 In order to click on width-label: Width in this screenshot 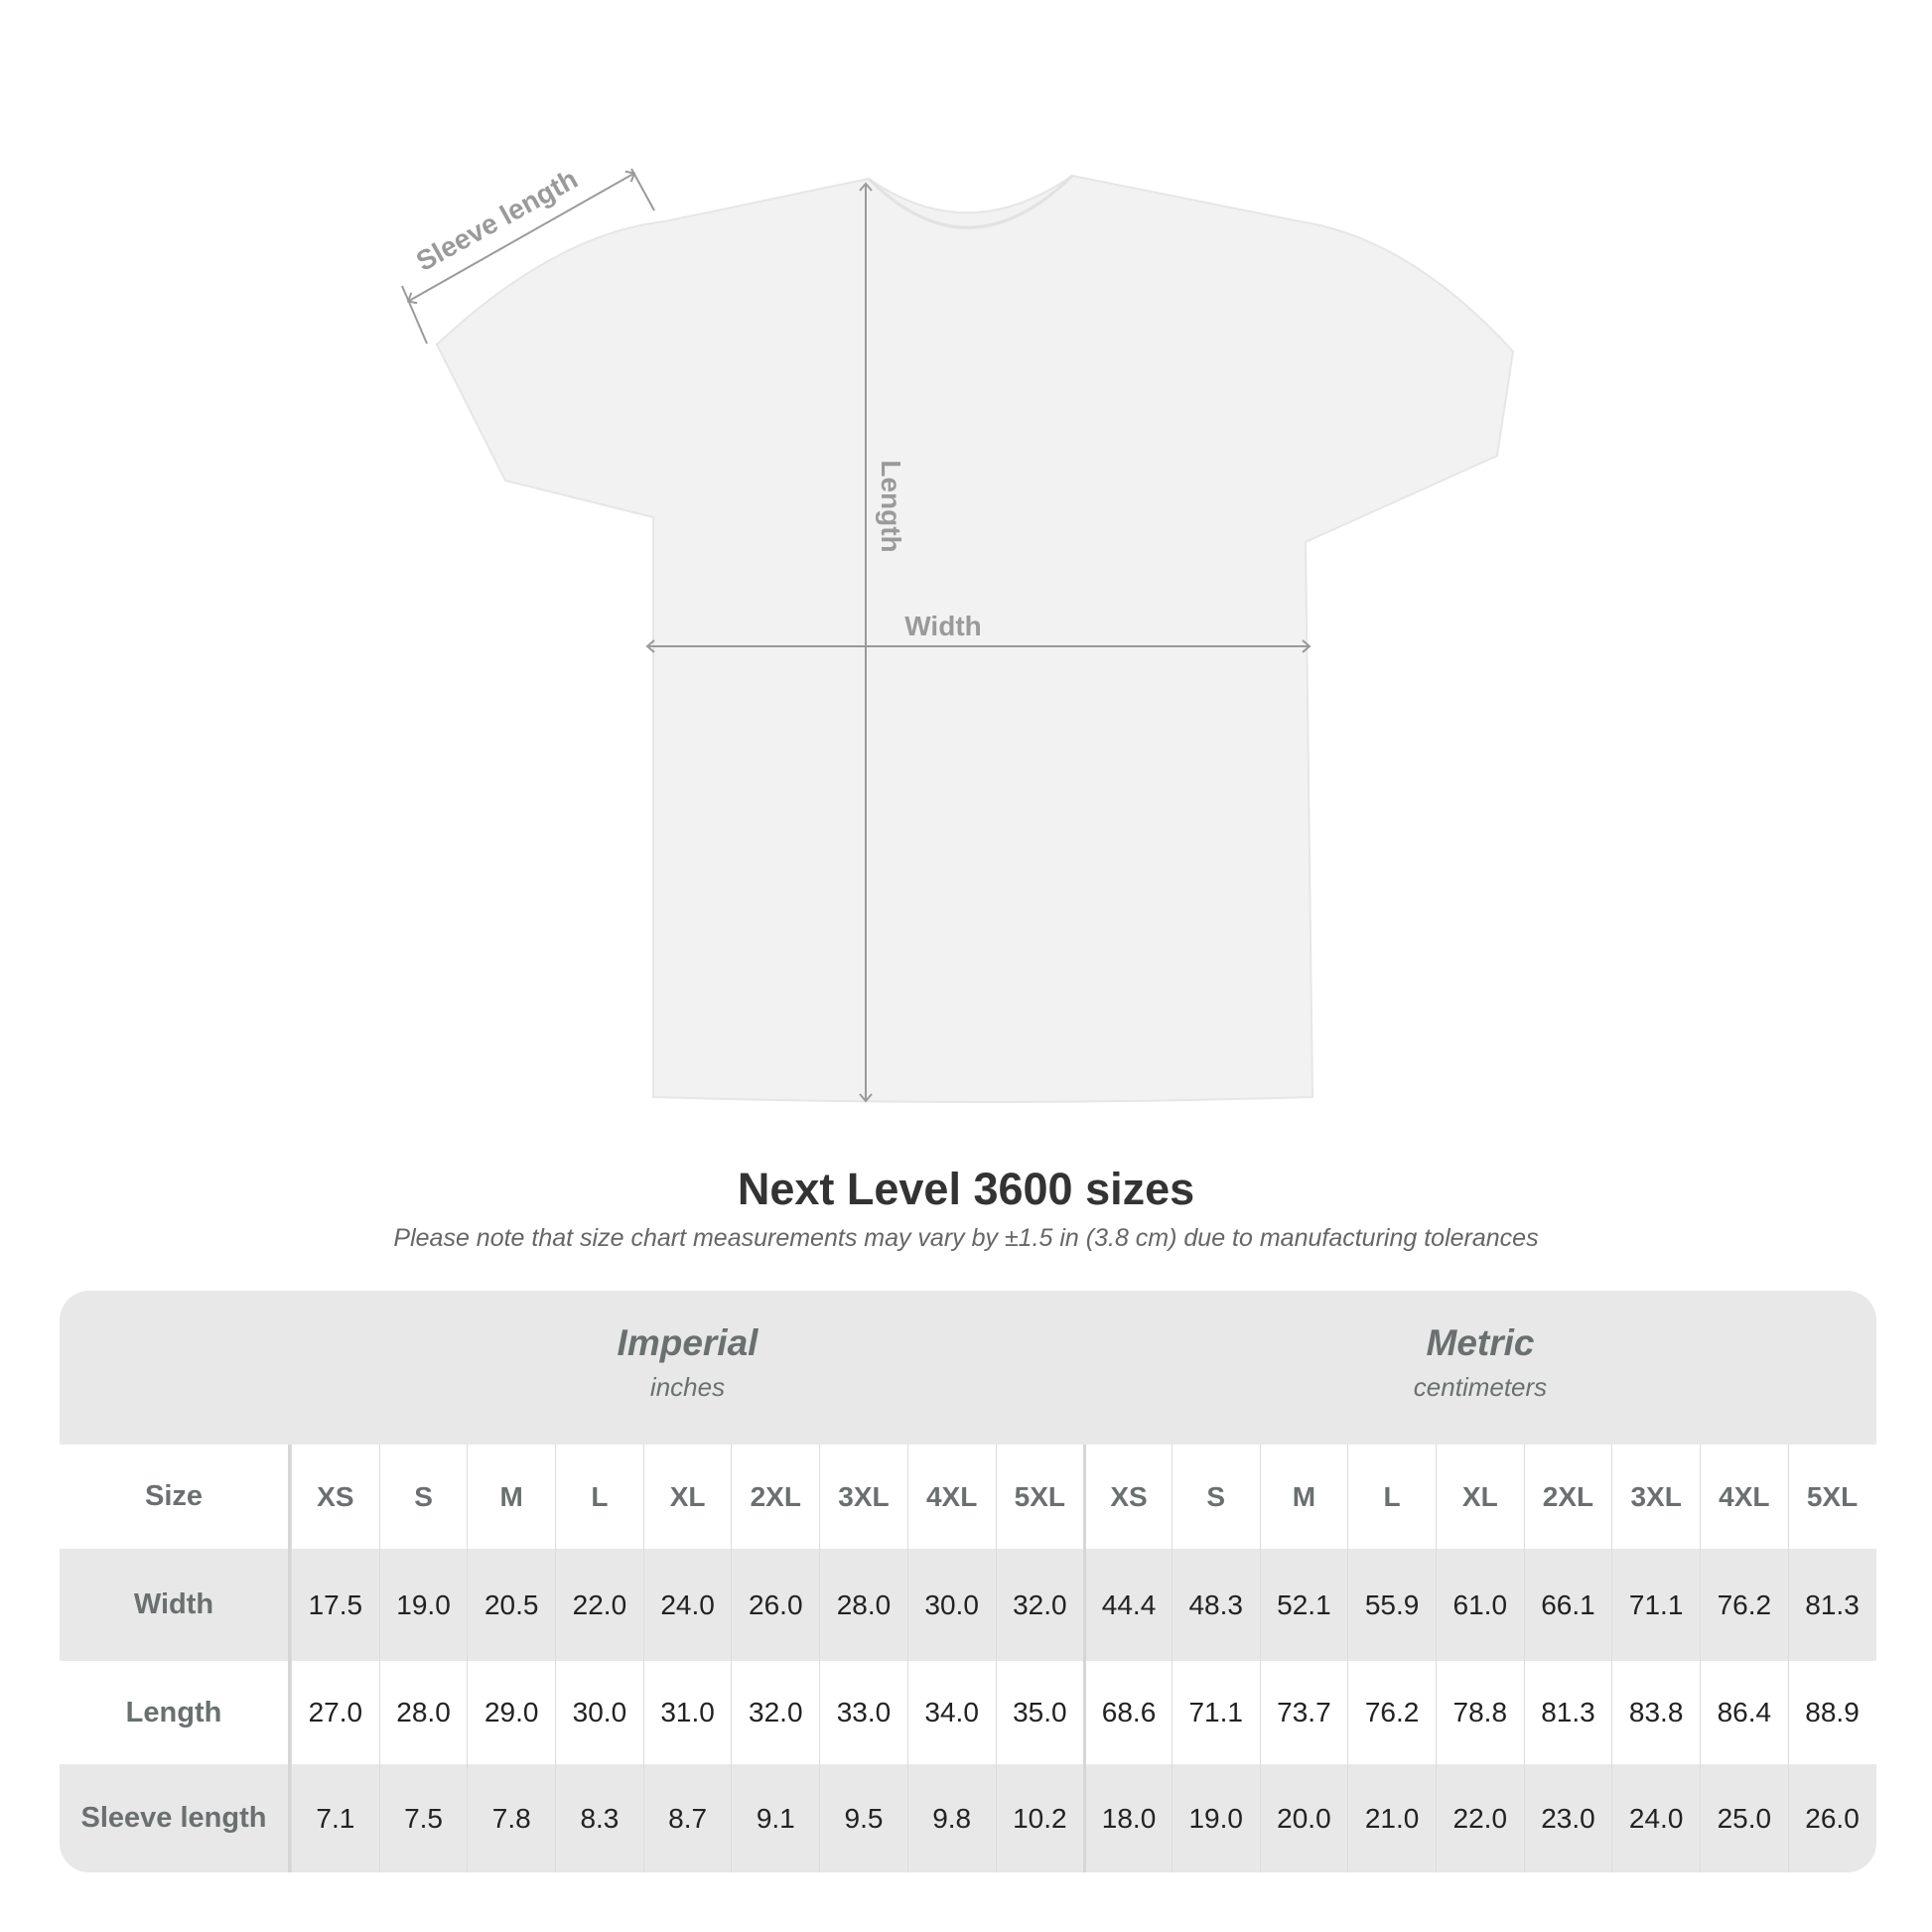, I will do `click(943, 626)`.